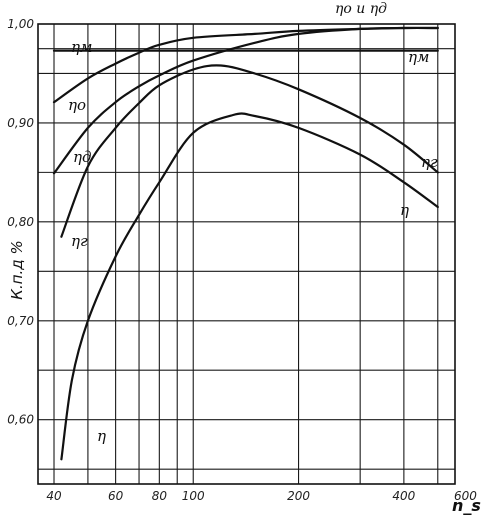  I want to click on curve-label-eta-right: η, so click(404, 210).